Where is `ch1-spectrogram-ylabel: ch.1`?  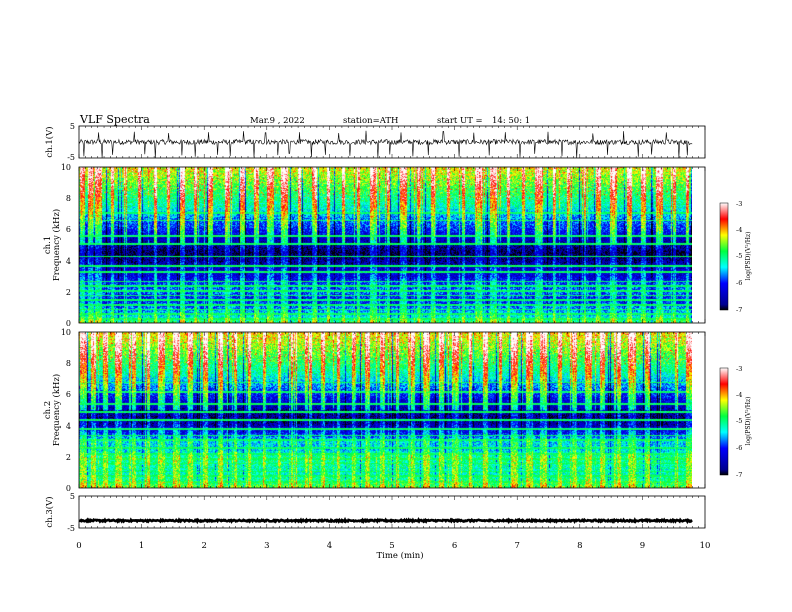 ch1-spectrogram-ylabel: ch.1 is located at coordinates (48, 245).